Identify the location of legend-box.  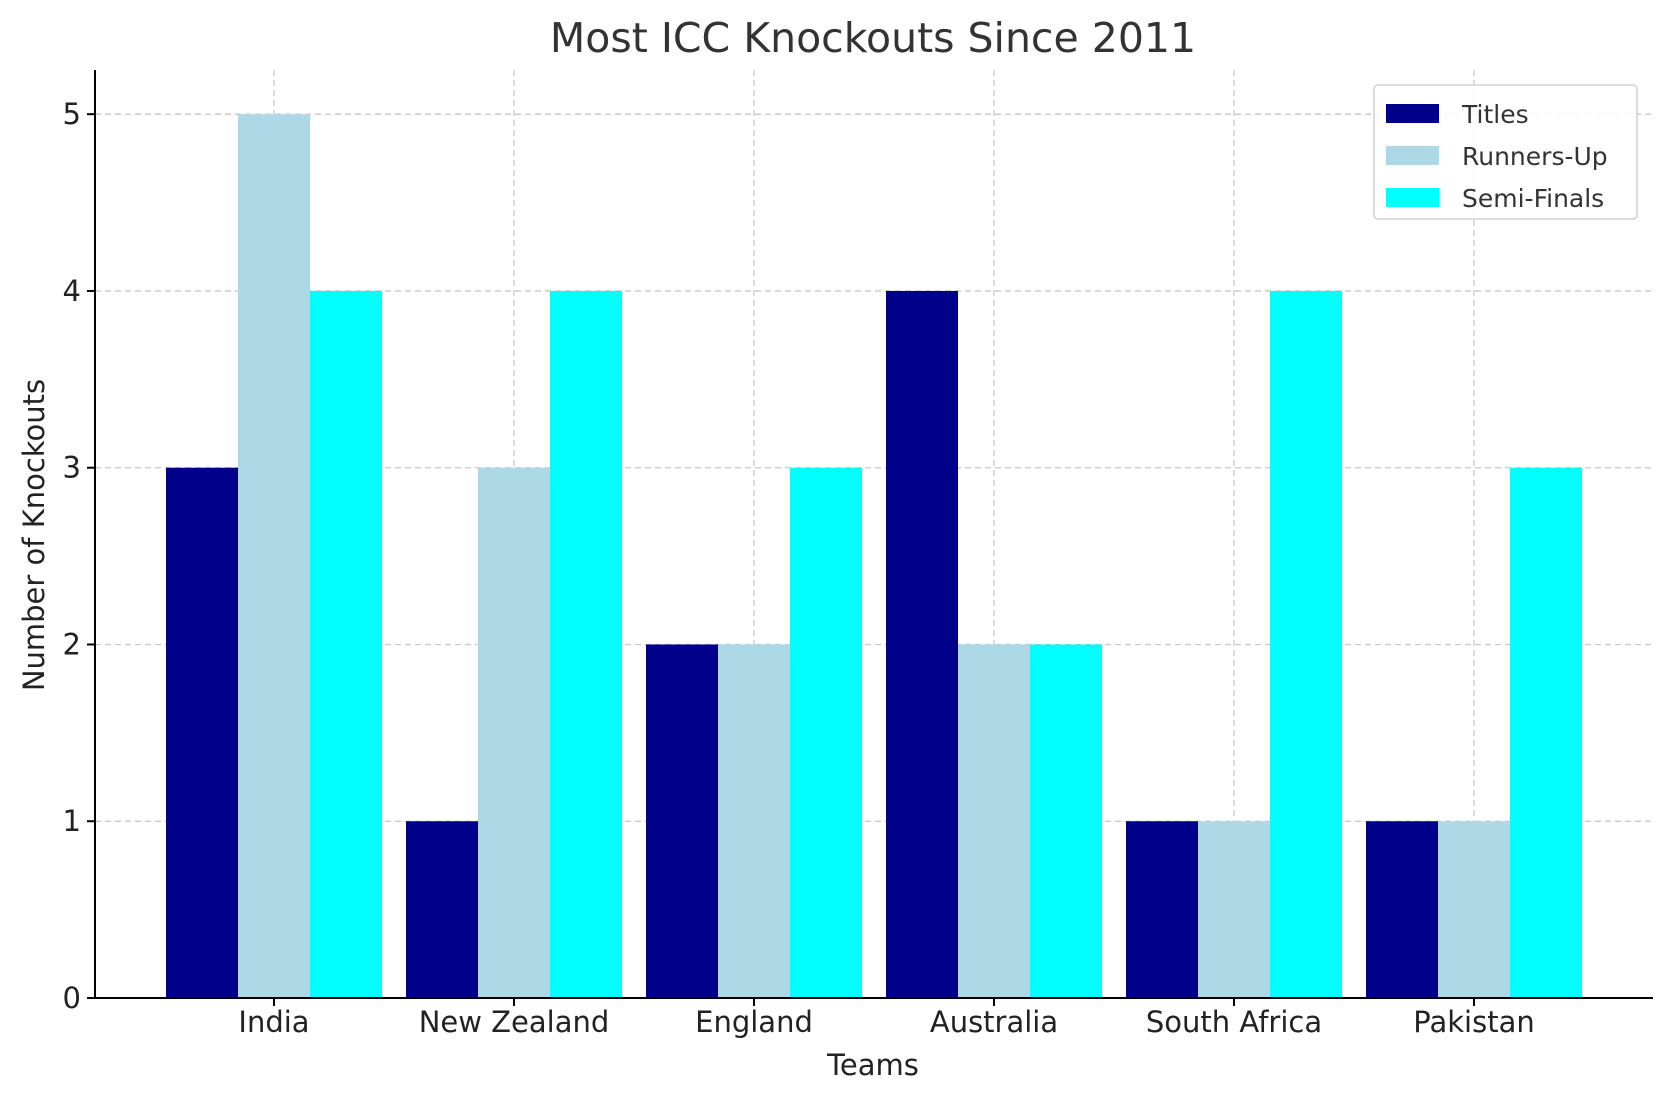
(1505, 152).